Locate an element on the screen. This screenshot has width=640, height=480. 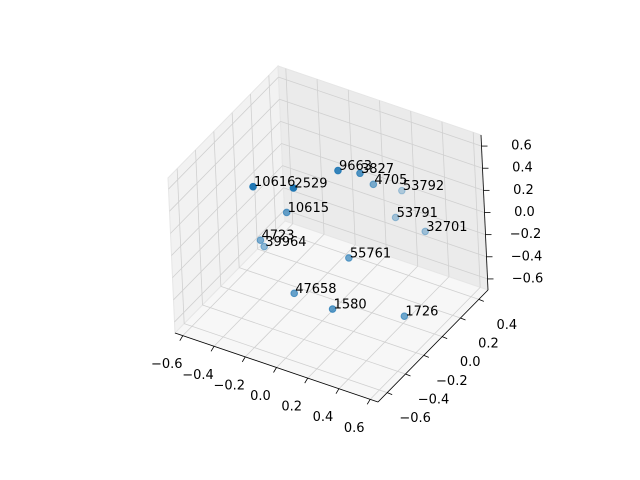
point-label: 2529 is located at coordinates (310, 183).